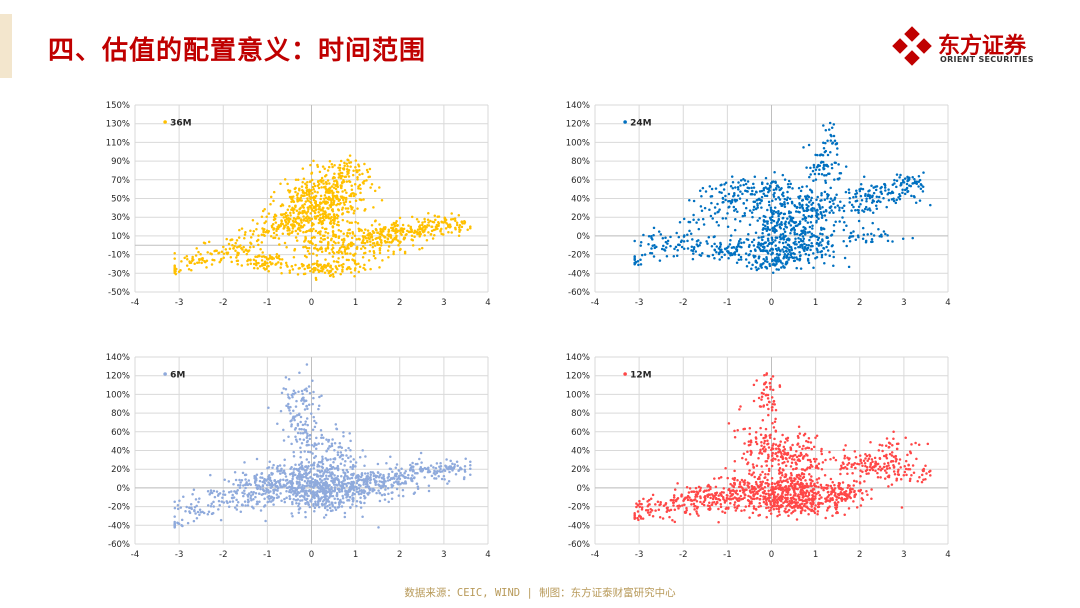 This screenshot has width=1080, height=608. What do you see at coordinates (580, 470) in the screenshot?
I see `y-tick-label: 20%` at bounding box center [580, 470].